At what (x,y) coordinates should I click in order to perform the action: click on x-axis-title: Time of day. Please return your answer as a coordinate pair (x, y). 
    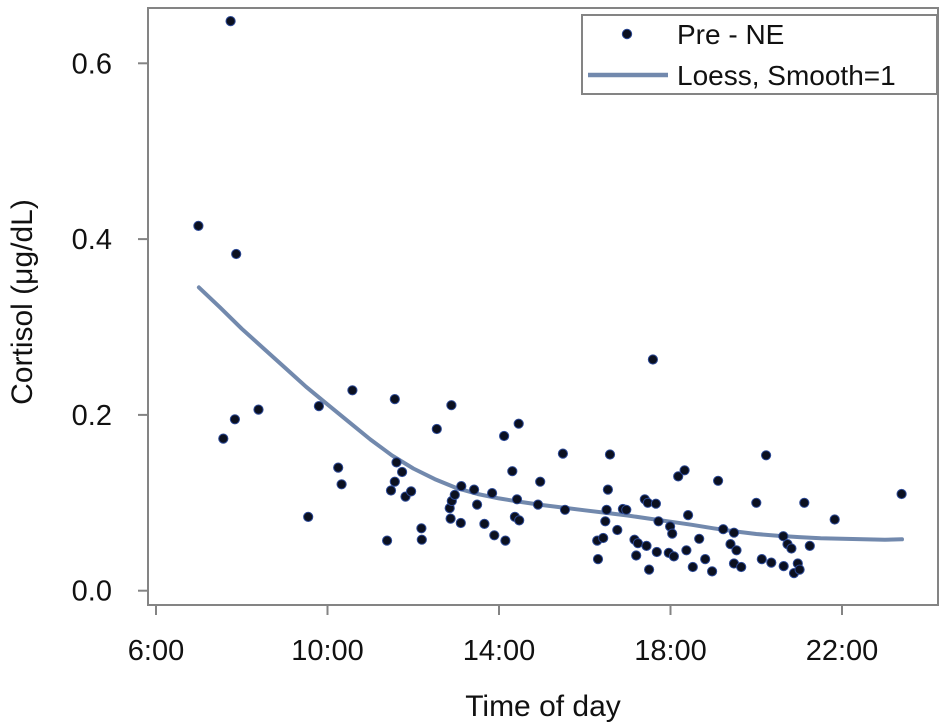
    Looking at the image, I should click on (543, 706).